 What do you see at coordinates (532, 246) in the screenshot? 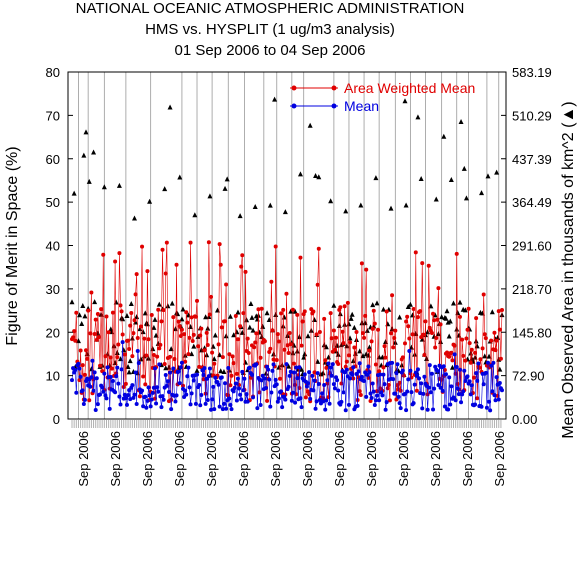
I see `right-tick-label: 291.60` at bounding box center [532, 246].